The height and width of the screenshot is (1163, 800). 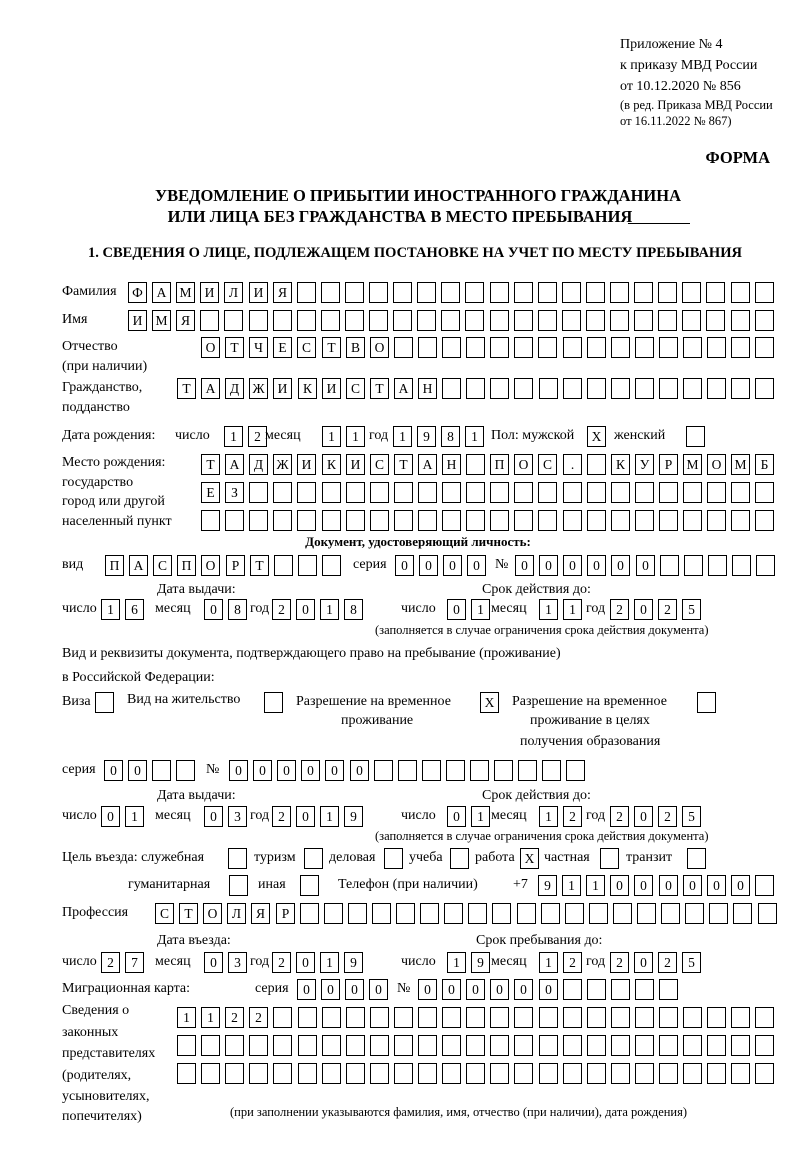 I want to click on id-number-cell, so click(x=765, y=565).